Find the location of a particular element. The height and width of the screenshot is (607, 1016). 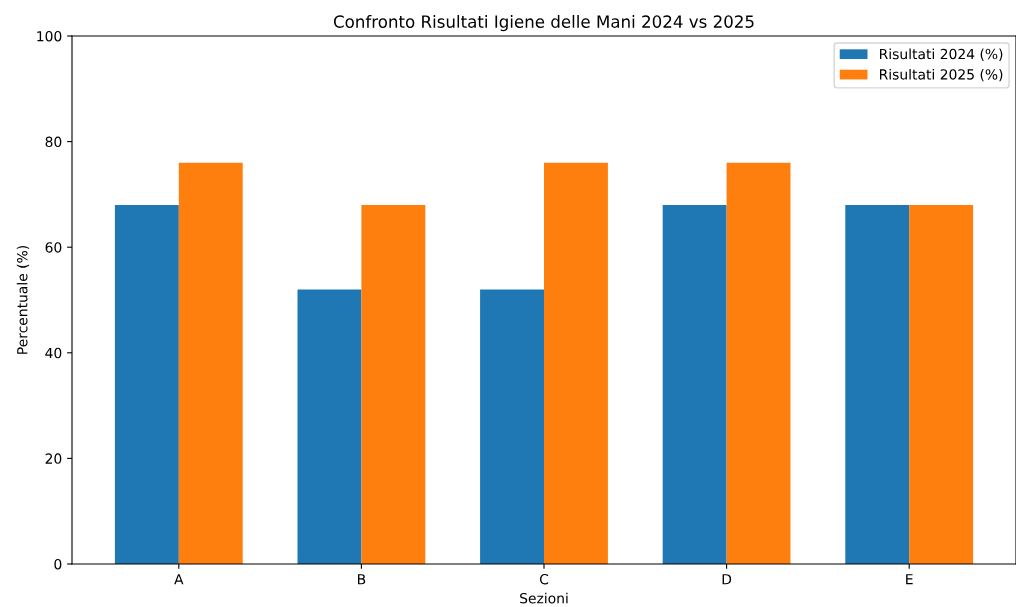

x-tick-label: A is located at coordinates (179, 579).